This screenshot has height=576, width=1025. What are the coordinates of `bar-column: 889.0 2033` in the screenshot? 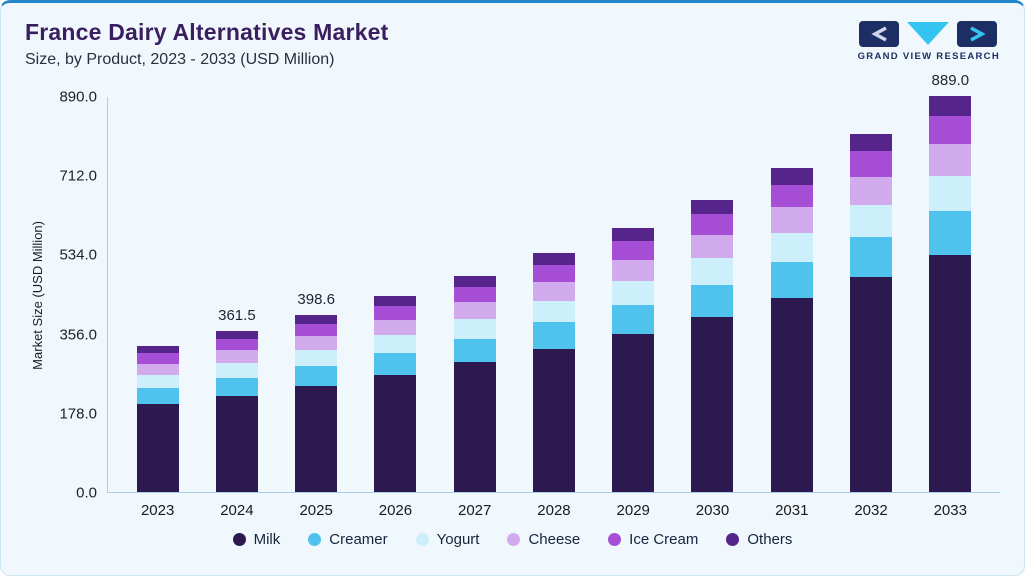 It's located at (950, 295).